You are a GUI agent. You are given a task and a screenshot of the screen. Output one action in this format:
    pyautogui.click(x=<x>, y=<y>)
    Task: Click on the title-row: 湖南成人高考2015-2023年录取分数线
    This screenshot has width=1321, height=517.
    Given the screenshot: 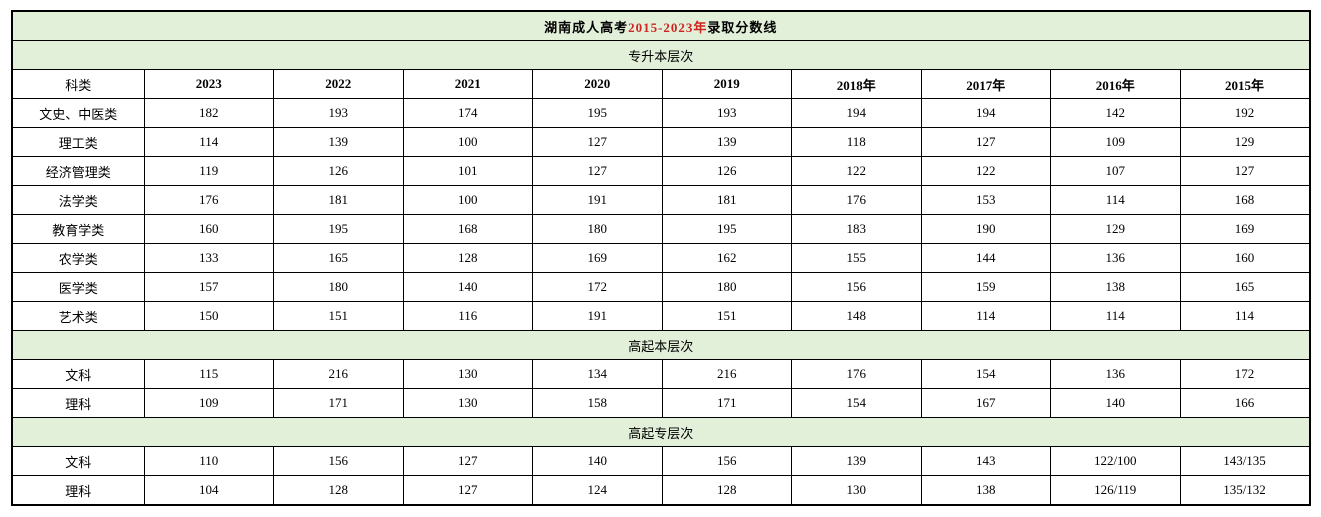 What is the action you would take?
    pyautogui.click(x=660, y=25)
    